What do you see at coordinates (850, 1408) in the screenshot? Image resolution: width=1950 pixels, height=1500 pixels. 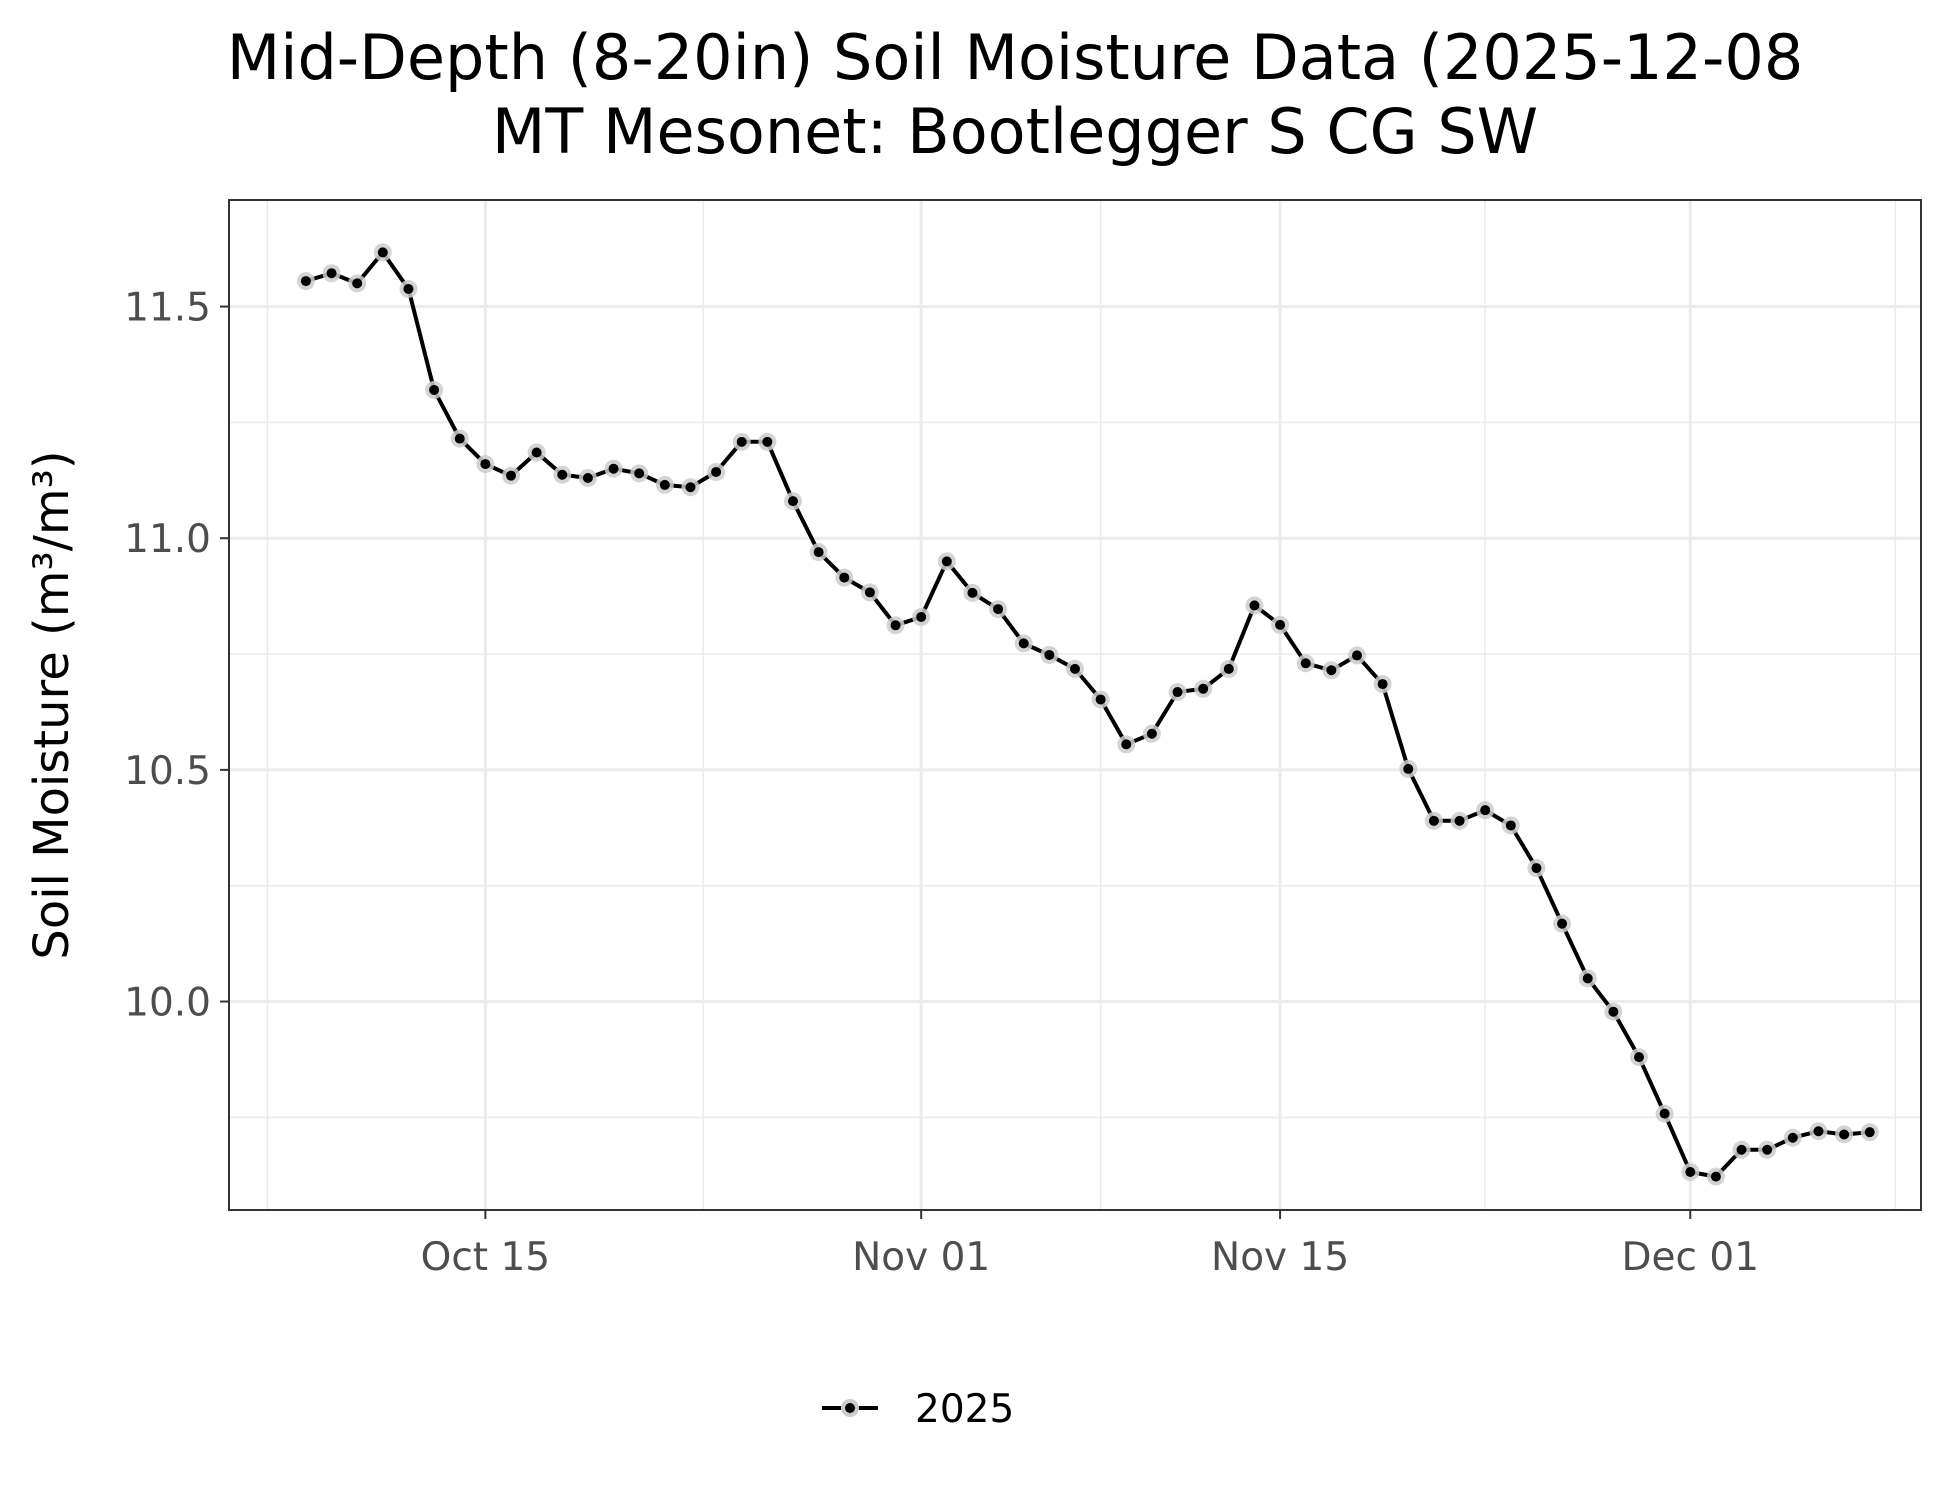 I see `legend-key-point` at bounding box center [850, 1408].